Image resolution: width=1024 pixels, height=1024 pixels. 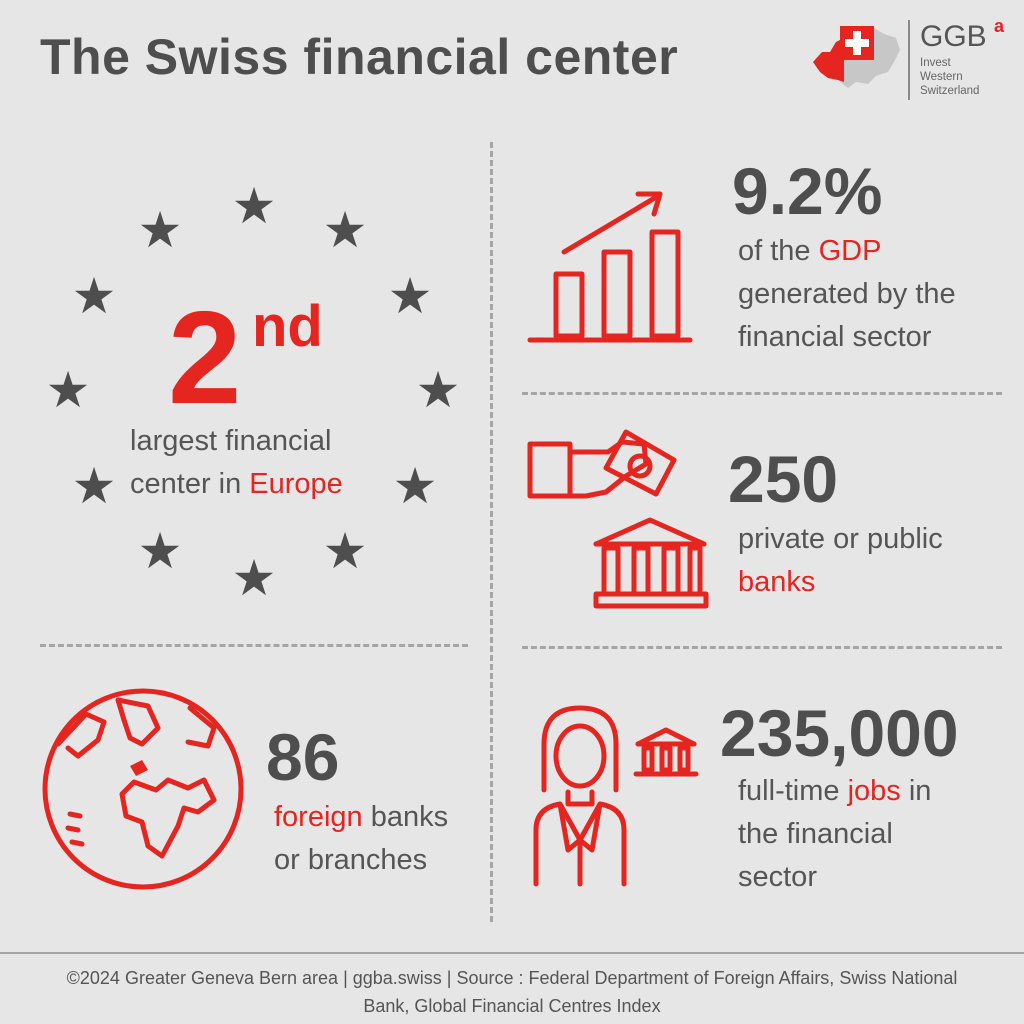 What do you see at coordinates (512, 1006) in the screenshot?
I see `footer-line: Bank, Global Financial Centres Index` at bounding box center [512, 1006].